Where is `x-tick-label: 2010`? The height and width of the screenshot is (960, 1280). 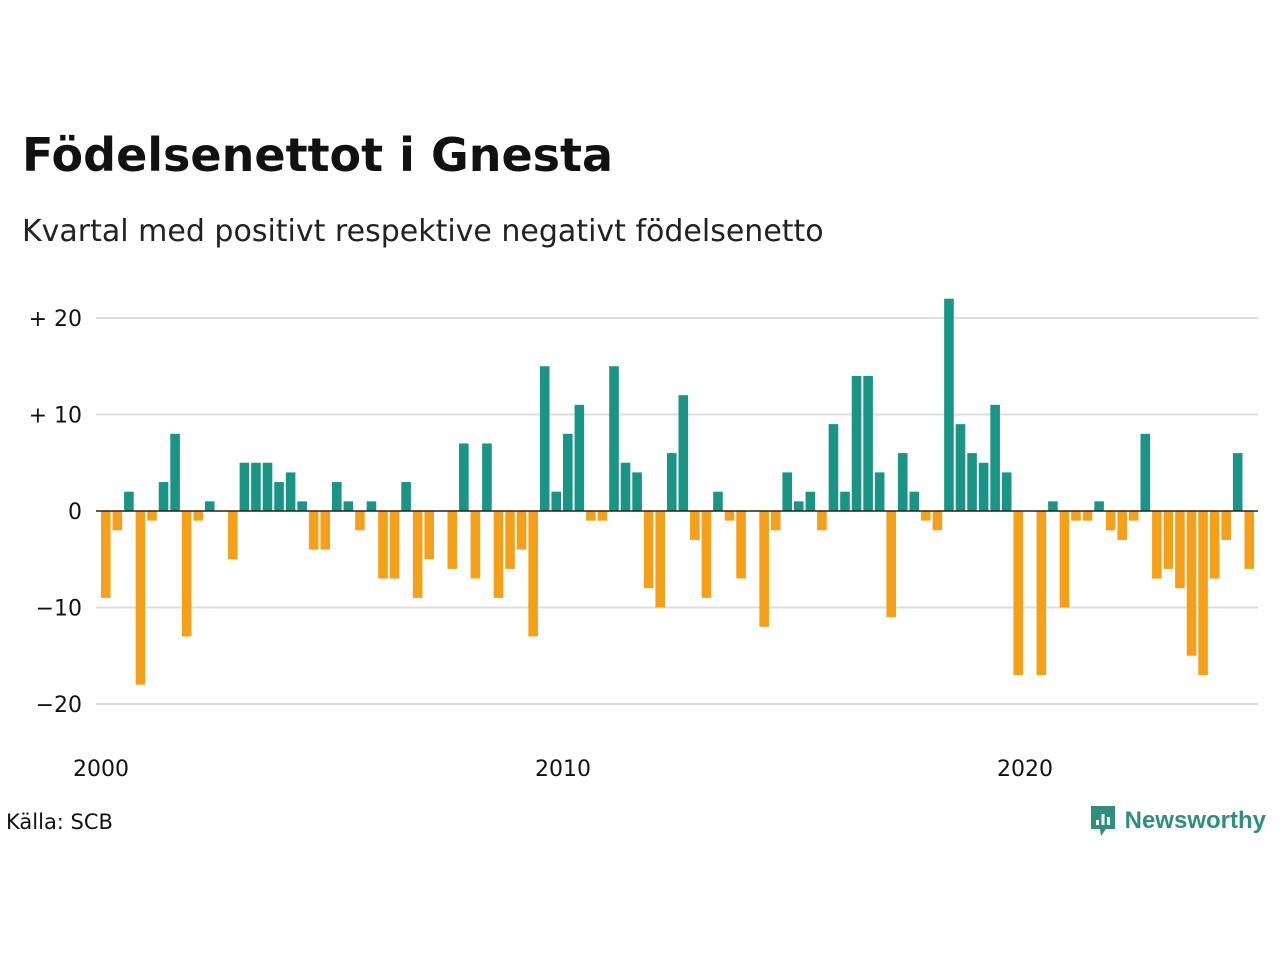
x-tick-label: 2010 is located at coordinates (563, 769).